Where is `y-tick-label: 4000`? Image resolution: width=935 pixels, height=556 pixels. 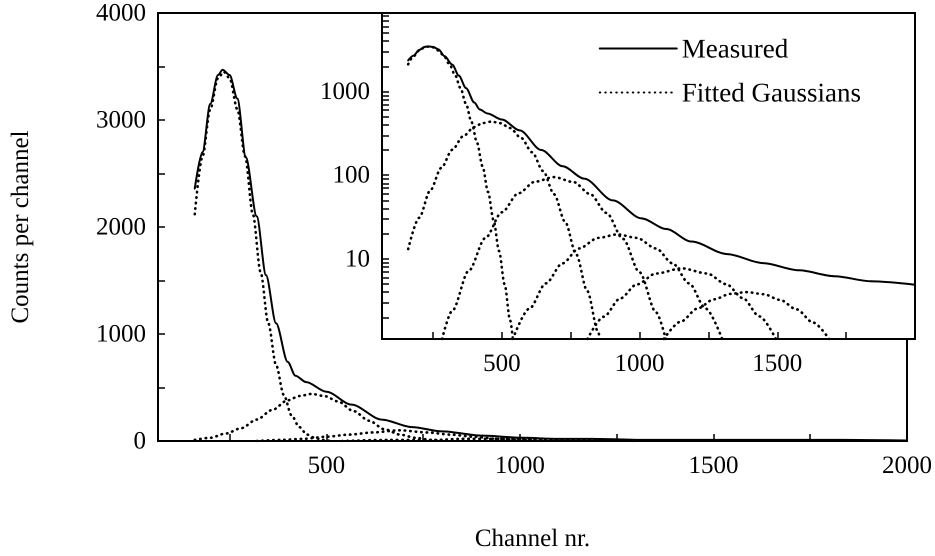 y-tick-label: 4000 is located at coordinates (121, 13).